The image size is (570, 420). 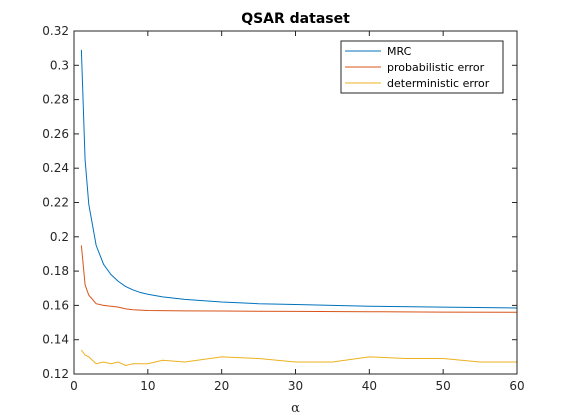 What do you see at coordinates (436, 67) in the screenshot?
I see `legend-label-2: probabilistic error` at bounding box center [436, 67].